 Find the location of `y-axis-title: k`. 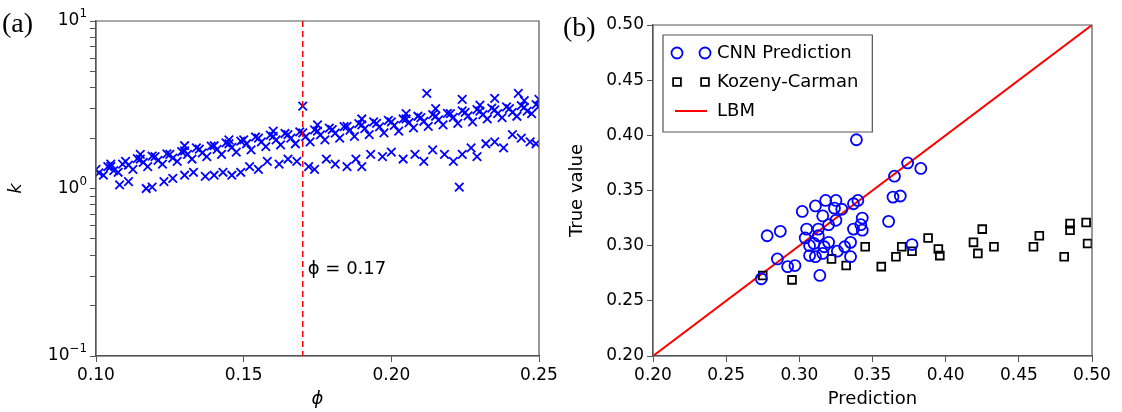

y-axis-title: k is located at coordinates (15, 187).